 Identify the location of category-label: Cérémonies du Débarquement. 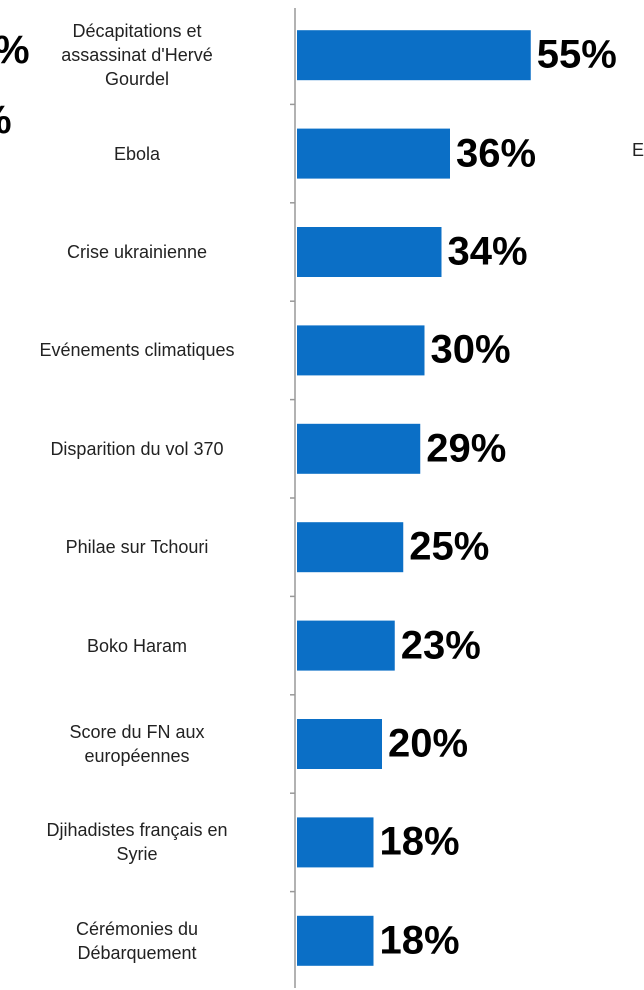
(137, 940).